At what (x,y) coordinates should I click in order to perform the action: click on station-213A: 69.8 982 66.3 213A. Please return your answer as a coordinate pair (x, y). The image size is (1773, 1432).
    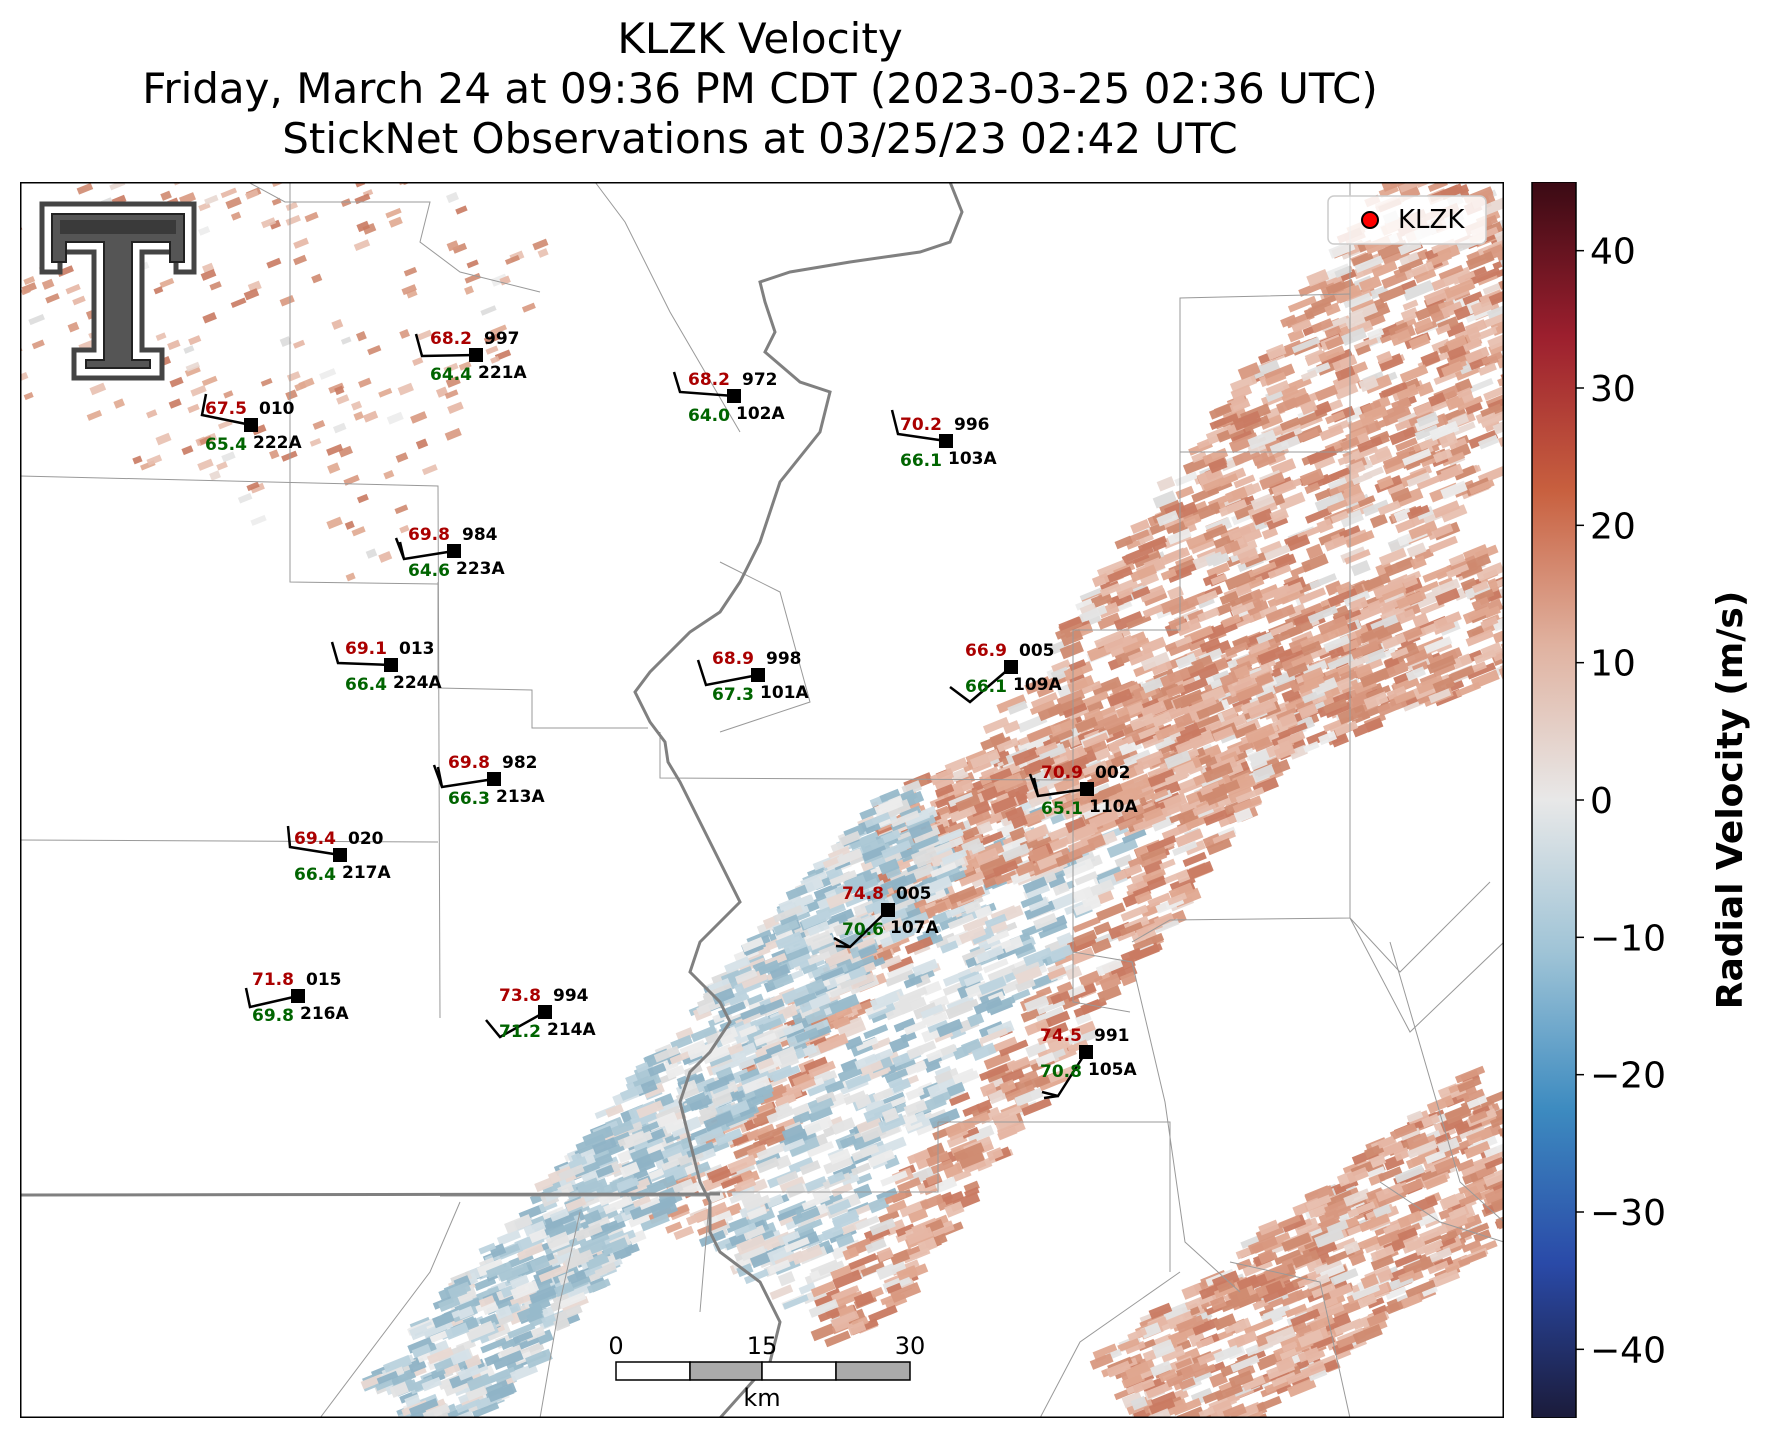
    Looking at the image, I should click on (488, 781).